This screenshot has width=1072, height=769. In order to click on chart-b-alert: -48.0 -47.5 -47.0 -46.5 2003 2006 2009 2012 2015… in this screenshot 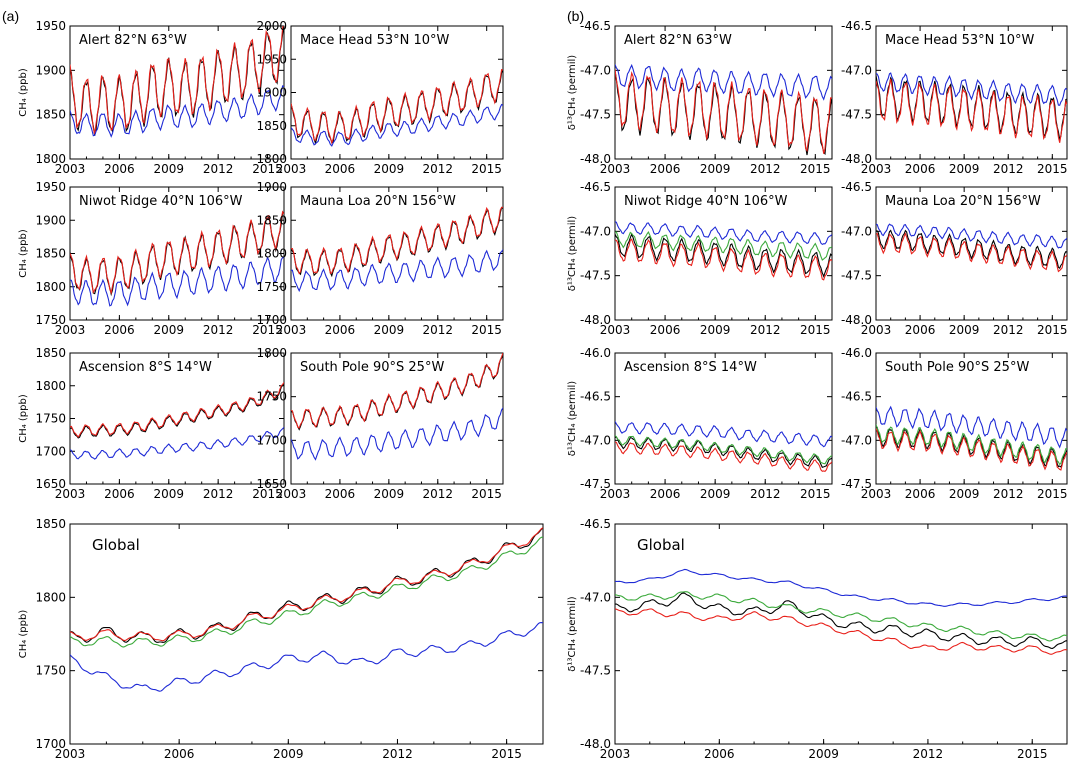, I will do `click(700, 97)`.